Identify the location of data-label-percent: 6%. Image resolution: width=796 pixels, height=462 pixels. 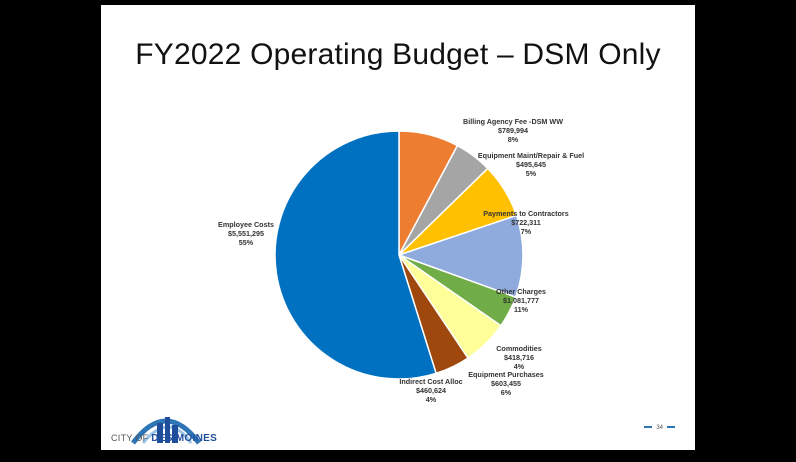
(506, 392).